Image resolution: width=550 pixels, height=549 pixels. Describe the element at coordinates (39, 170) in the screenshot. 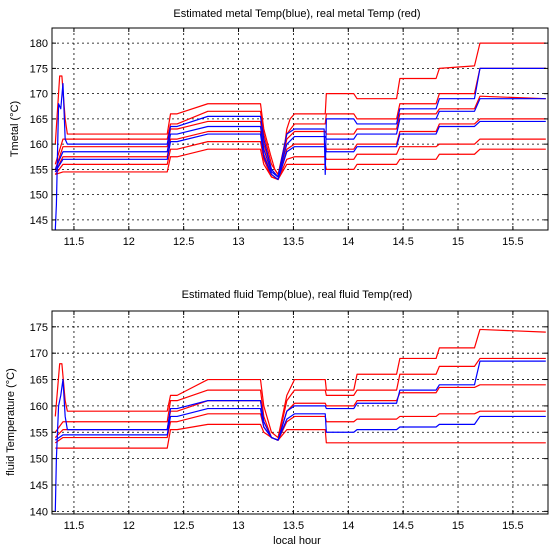

I see `top-chart-ytick-label: 155` at that location.